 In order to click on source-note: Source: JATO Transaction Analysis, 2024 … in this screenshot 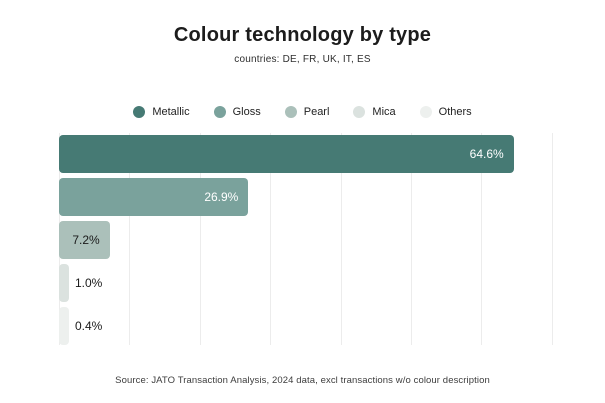, I will do `click(302, 380)`.